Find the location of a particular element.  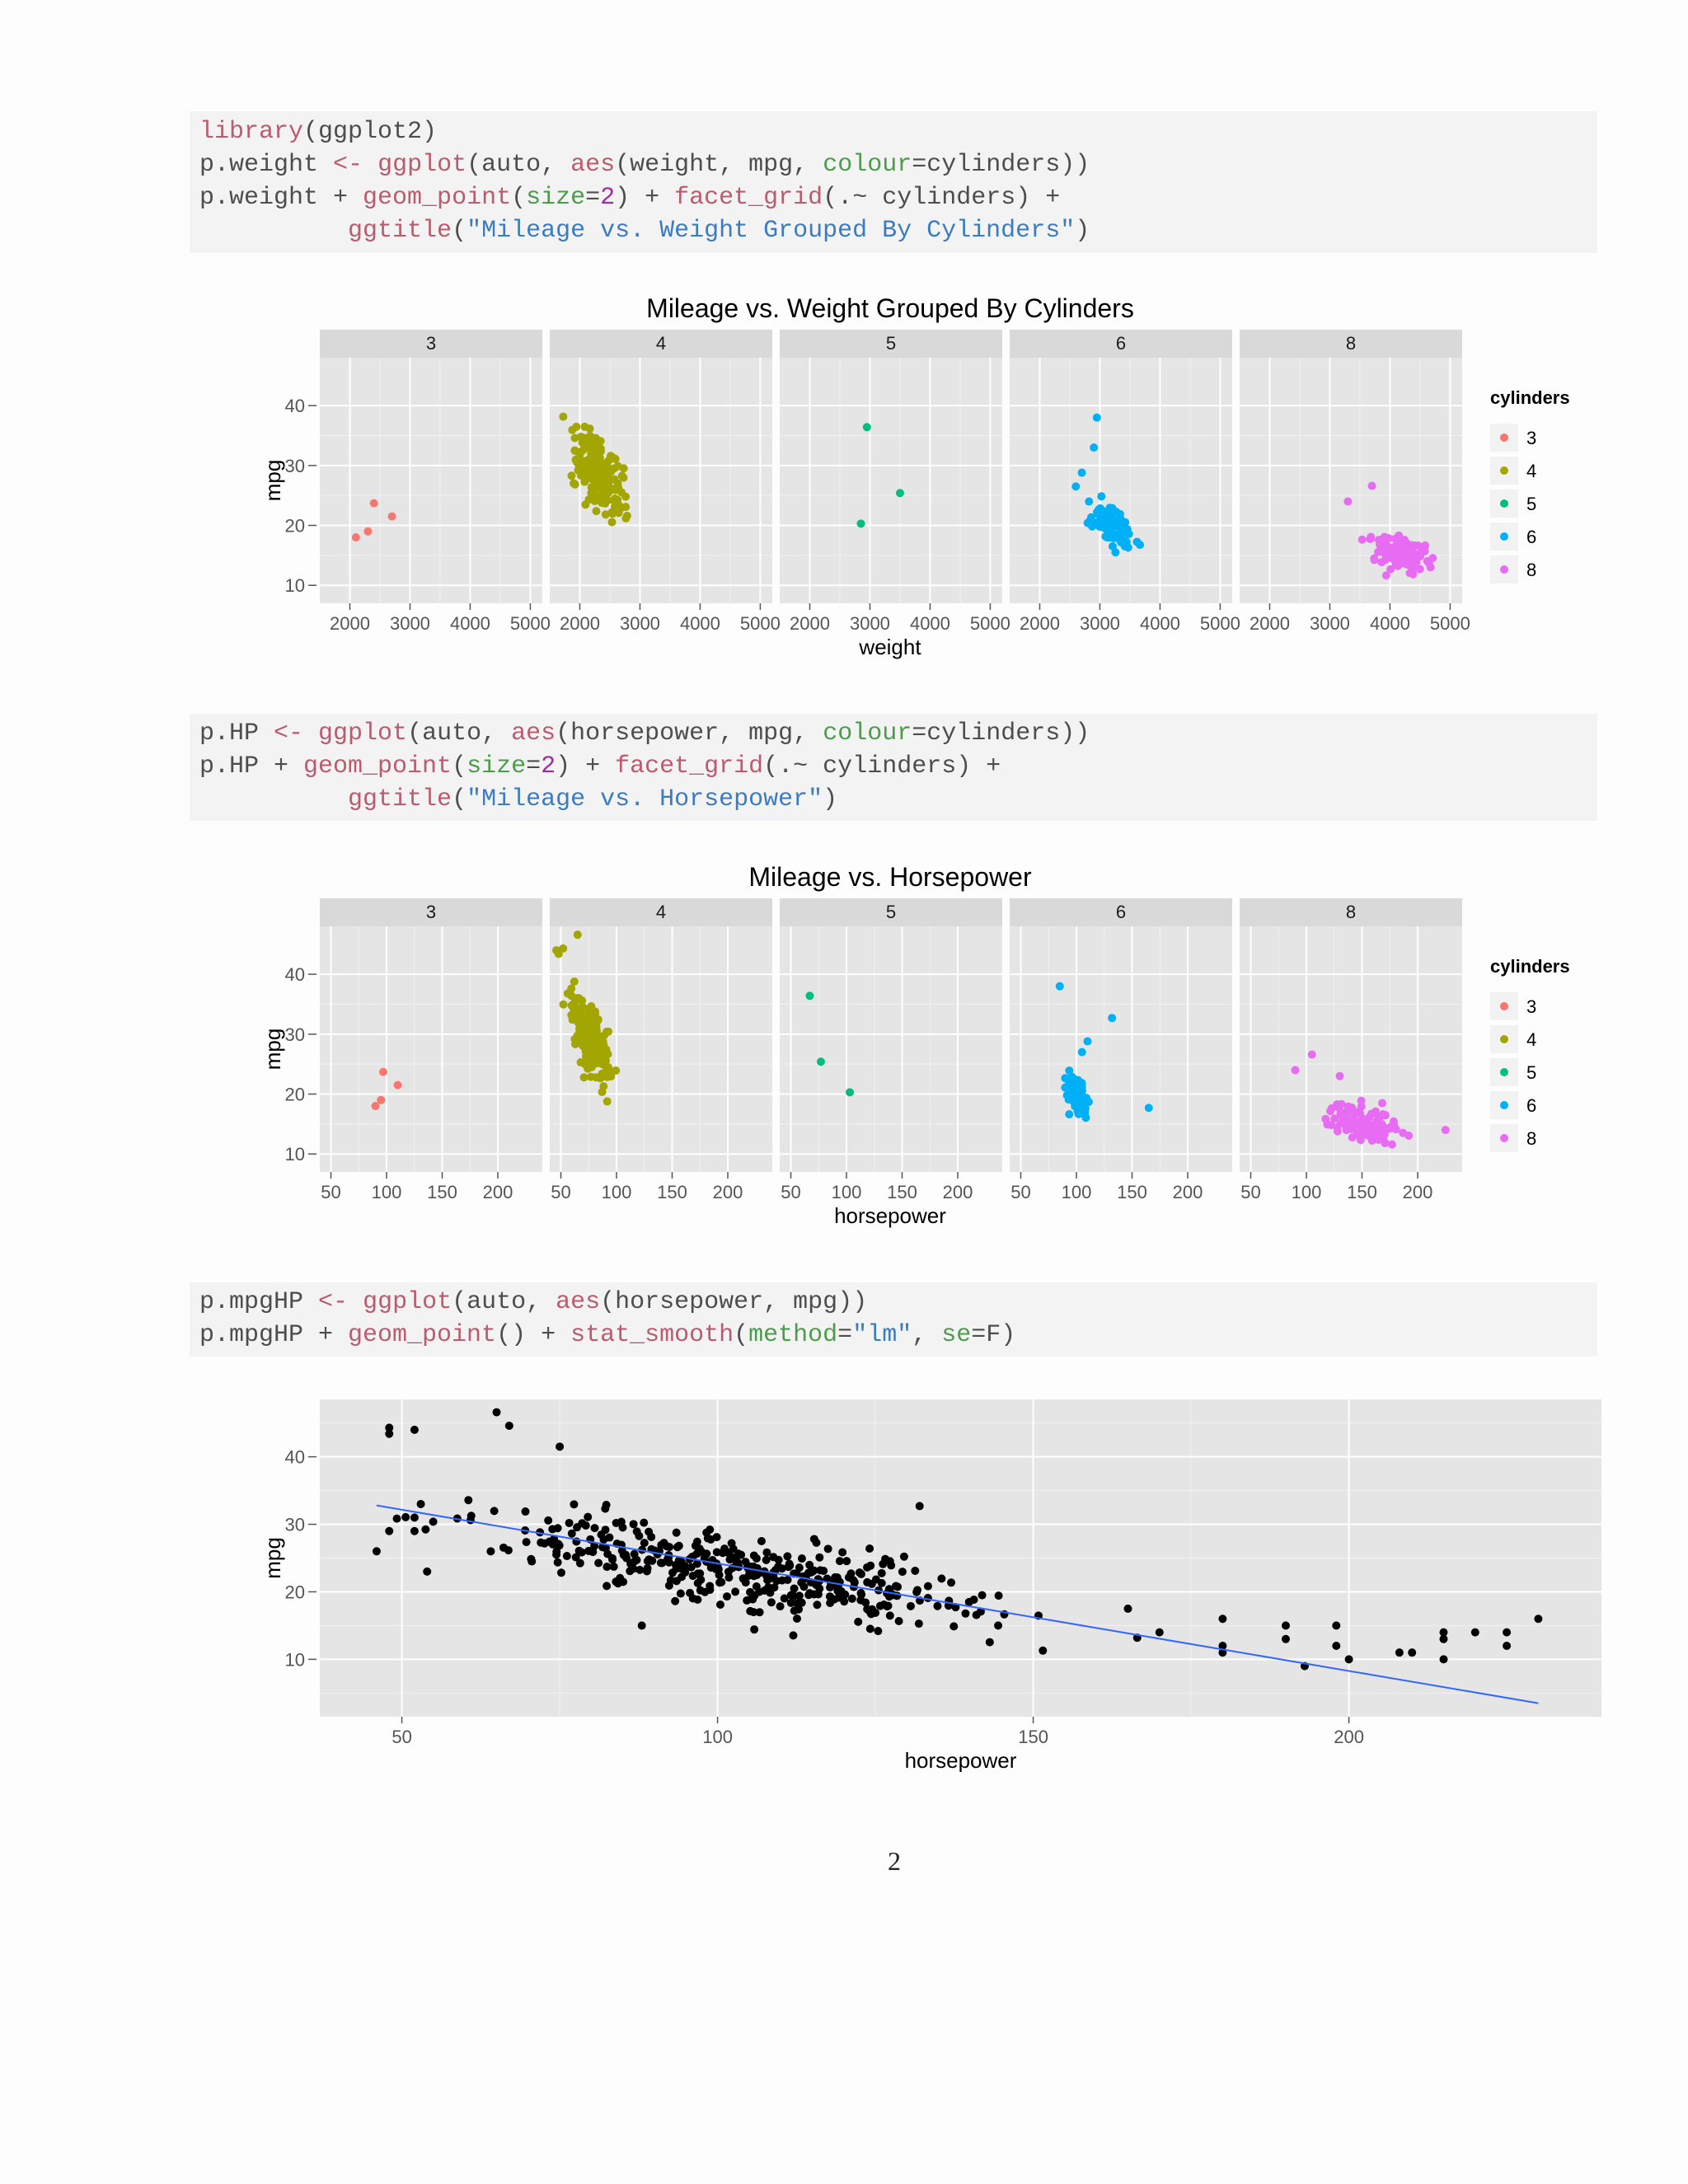

code-token: aes is located at coordinates (593, 165).